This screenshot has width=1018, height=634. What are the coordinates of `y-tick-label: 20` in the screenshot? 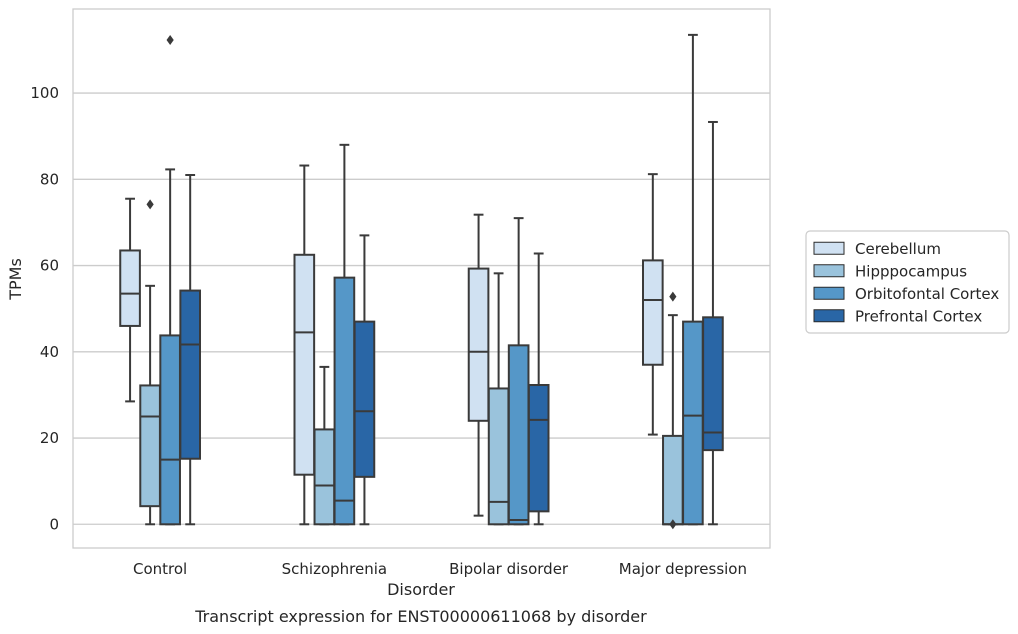 It's located at (49, 438).